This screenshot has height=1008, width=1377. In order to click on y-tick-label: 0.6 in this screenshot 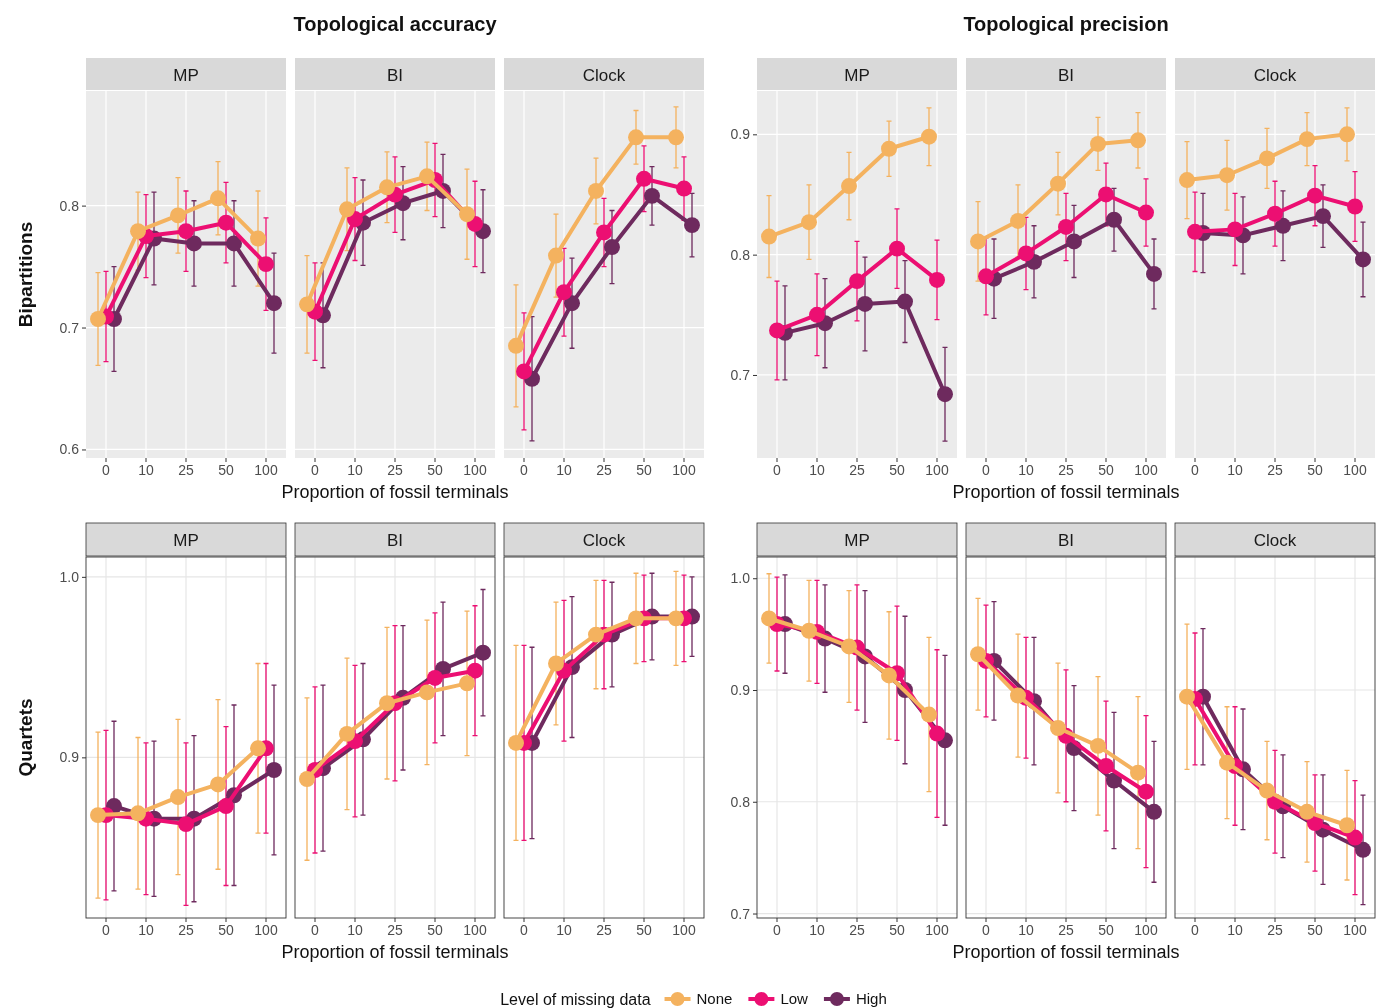, I will do `click(69, 449)`.